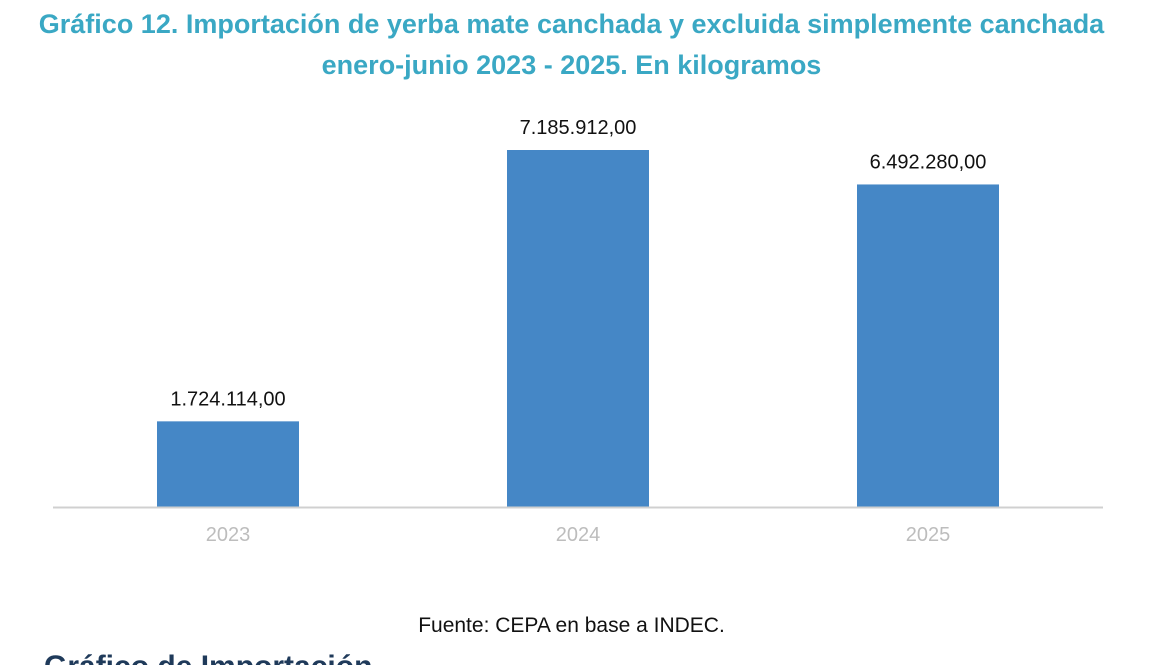 This screenshot has width=1161, height=665. Describe the element at coordinates (928, 345) in the screenshot. I see `bar-2025` at that location.